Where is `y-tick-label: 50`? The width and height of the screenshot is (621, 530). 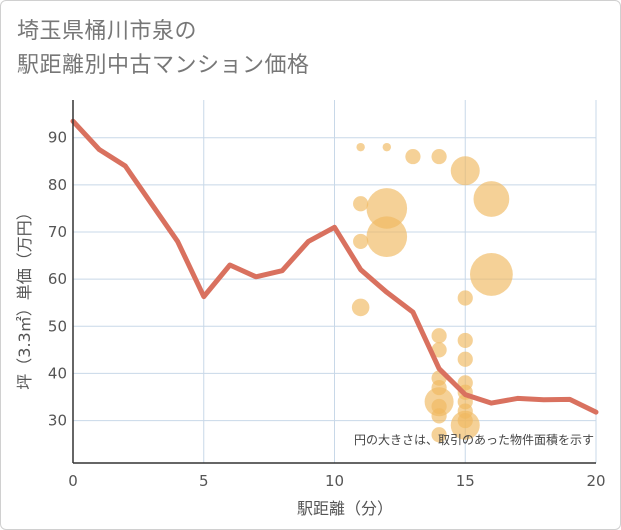 y-tick-label: 50 is located at coordinates (57, 326).